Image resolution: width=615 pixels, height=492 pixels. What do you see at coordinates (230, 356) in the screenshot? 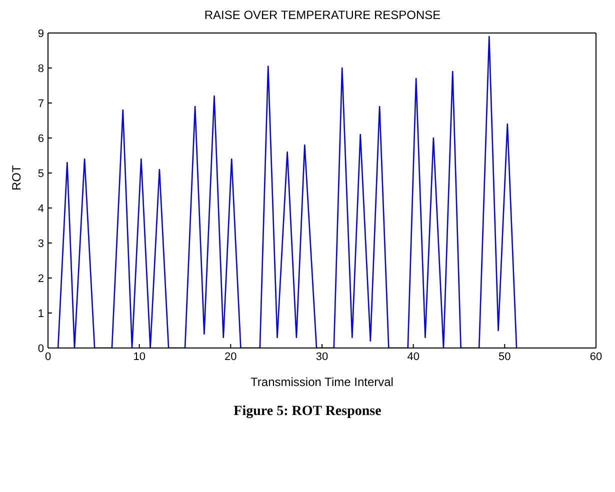
I see `x-tick-label: 20` at bounding box center [230, 356].